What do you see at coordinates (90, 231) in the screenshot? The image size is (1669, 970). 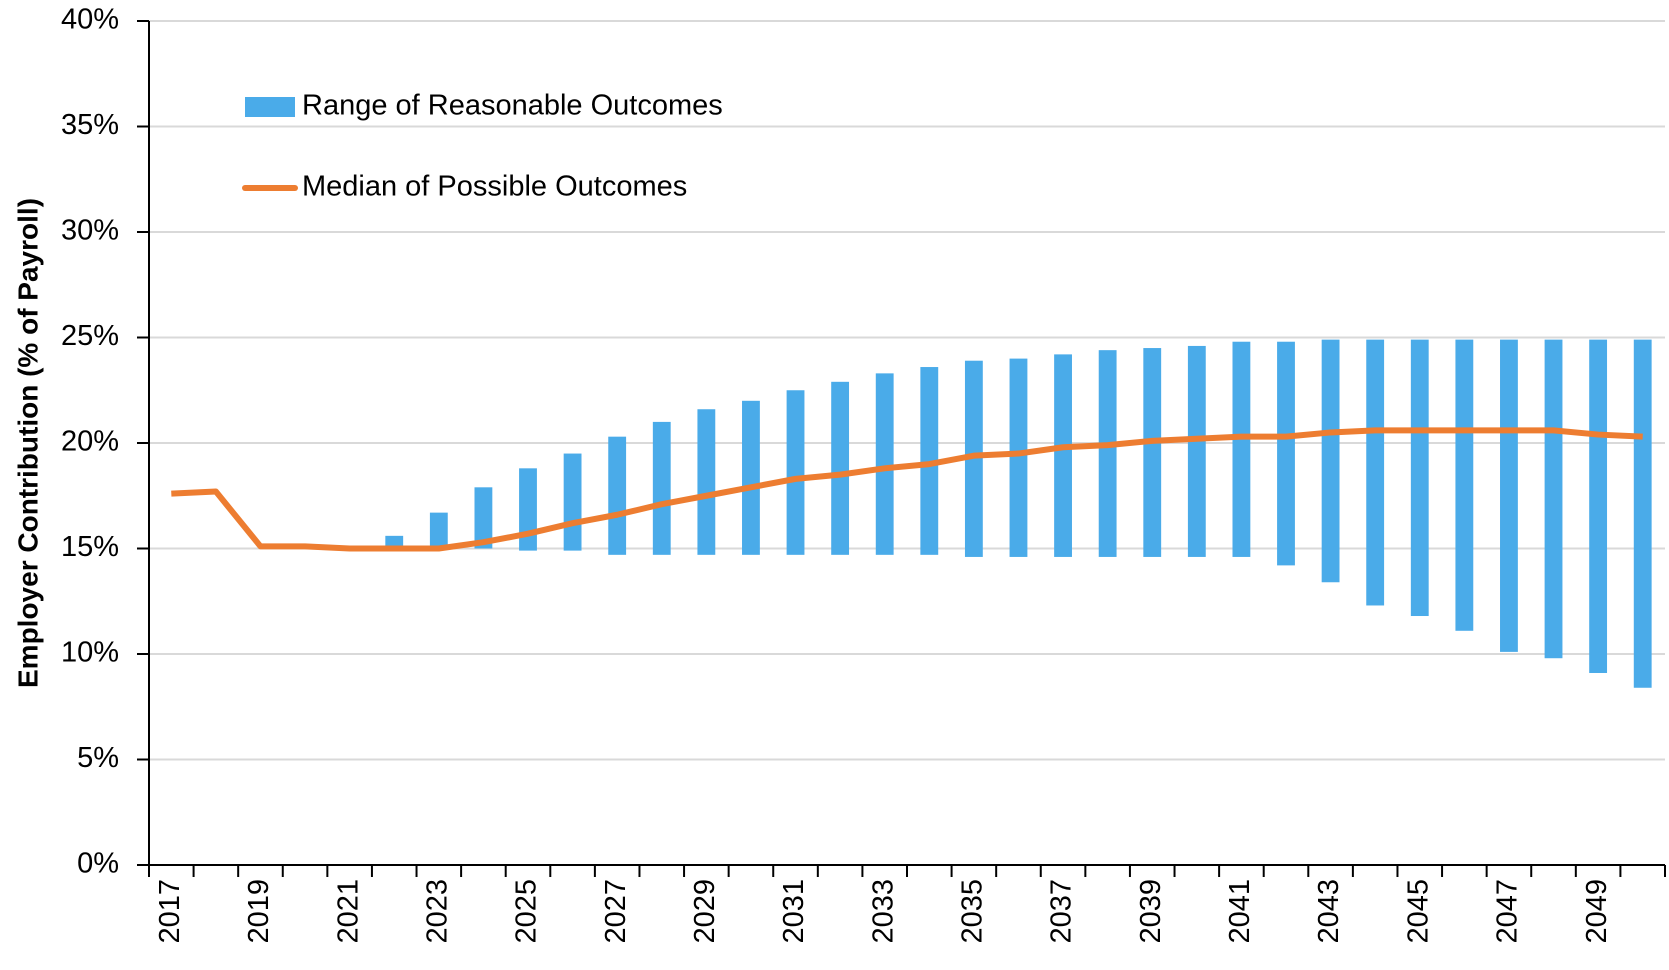 I see `y-tick-label: 30%` at bounding box center [90, 231].